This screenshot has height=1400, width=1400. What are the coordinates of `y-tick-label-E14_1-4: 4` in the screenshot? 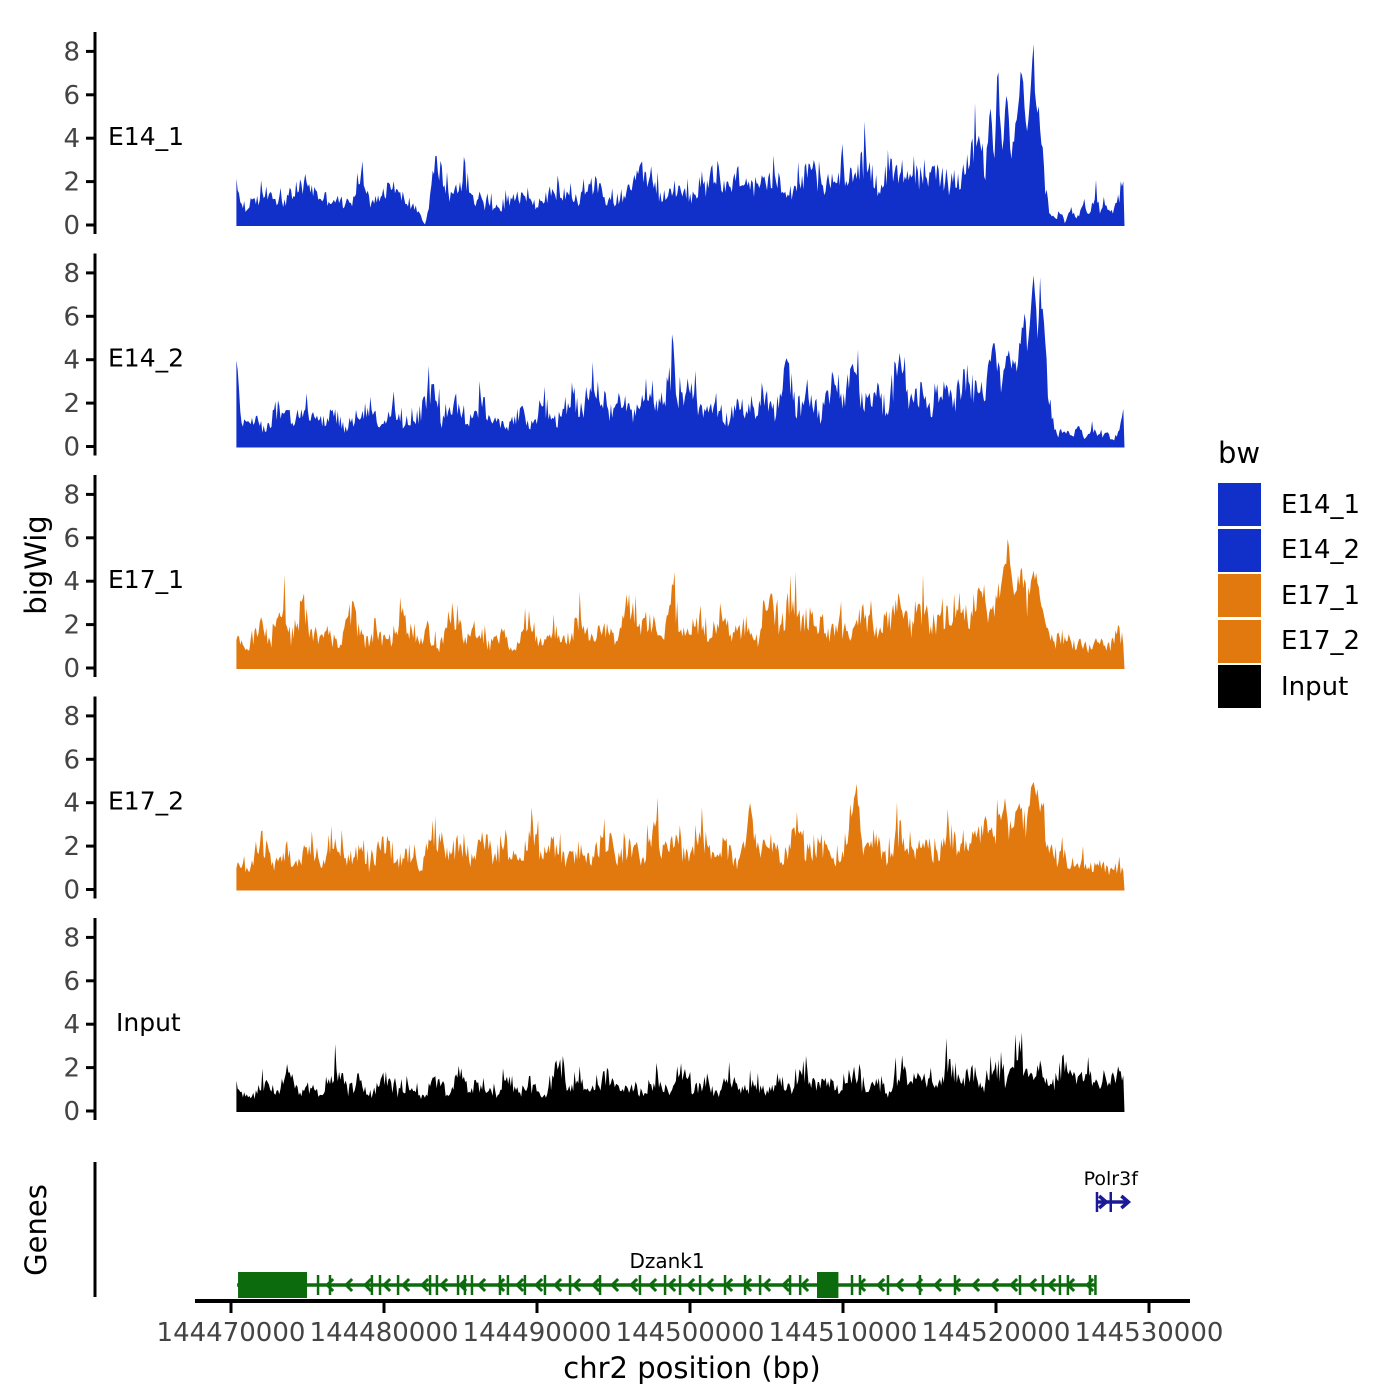 It's located at (71, 139).